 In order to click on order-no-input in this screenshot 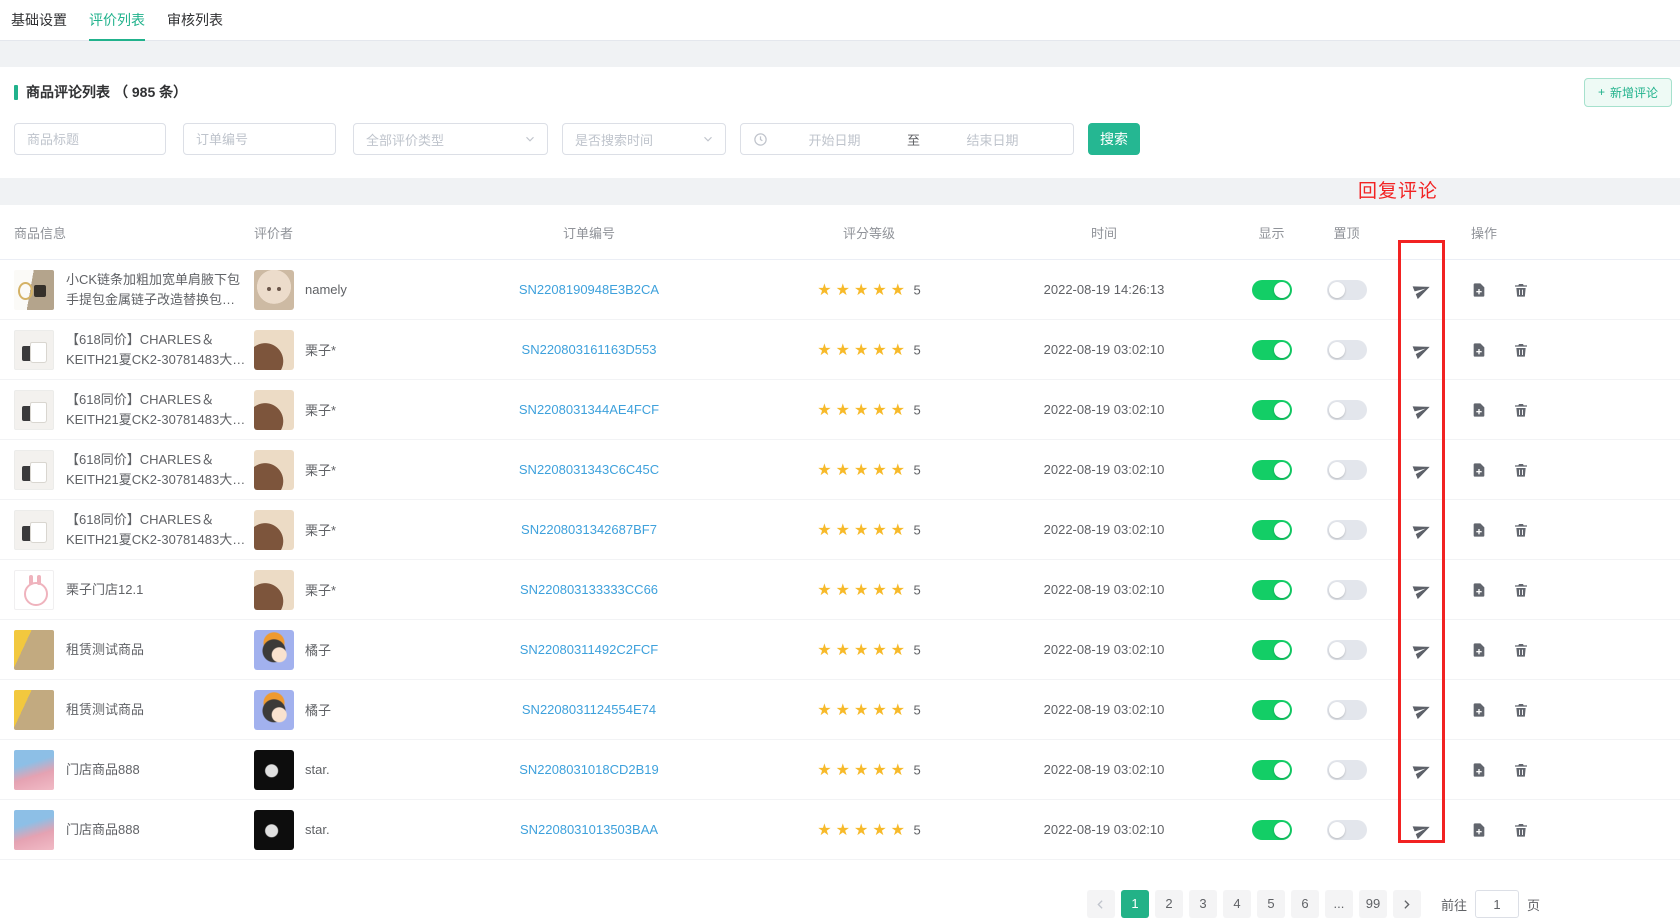, I will do `click(259, 139)`.